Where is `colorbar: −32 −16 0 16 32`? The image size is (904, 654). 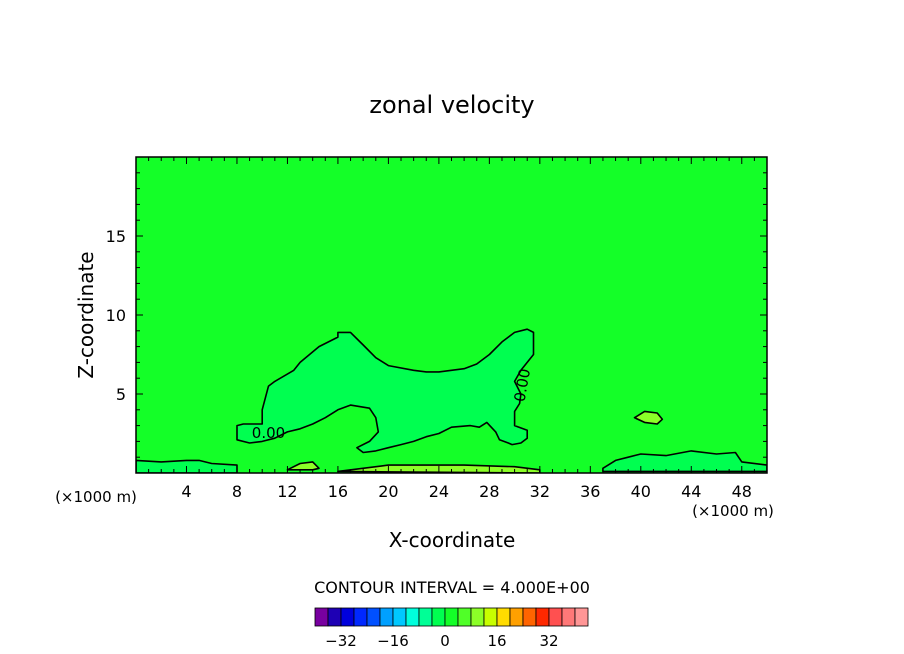
colorbar: −32 −16 0 16 32 is located at coordinates (451, 628).